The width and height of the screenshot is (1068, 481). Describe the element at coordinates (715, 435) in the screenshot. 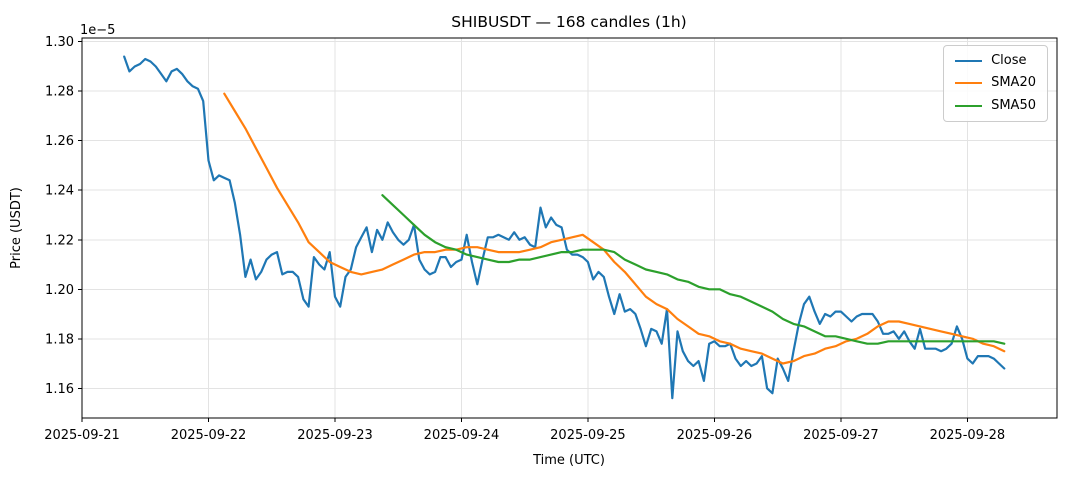

I see `x-tick-label: 2025-09-26` at that location.